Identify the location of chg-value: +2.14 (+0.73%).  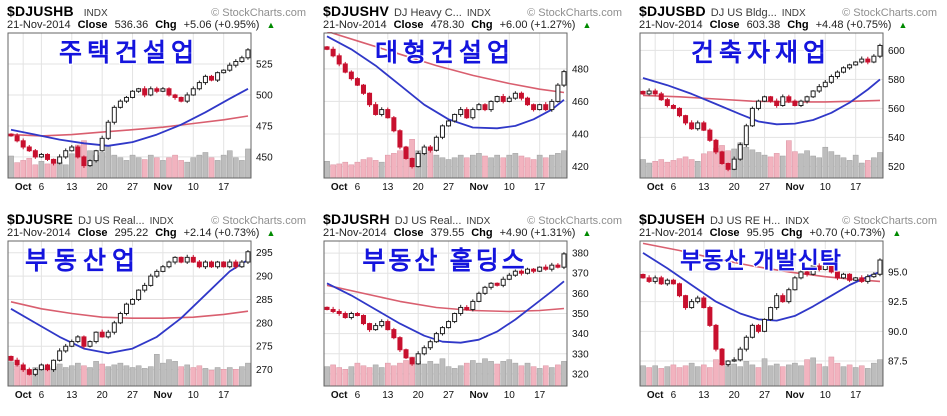
(221, 233).